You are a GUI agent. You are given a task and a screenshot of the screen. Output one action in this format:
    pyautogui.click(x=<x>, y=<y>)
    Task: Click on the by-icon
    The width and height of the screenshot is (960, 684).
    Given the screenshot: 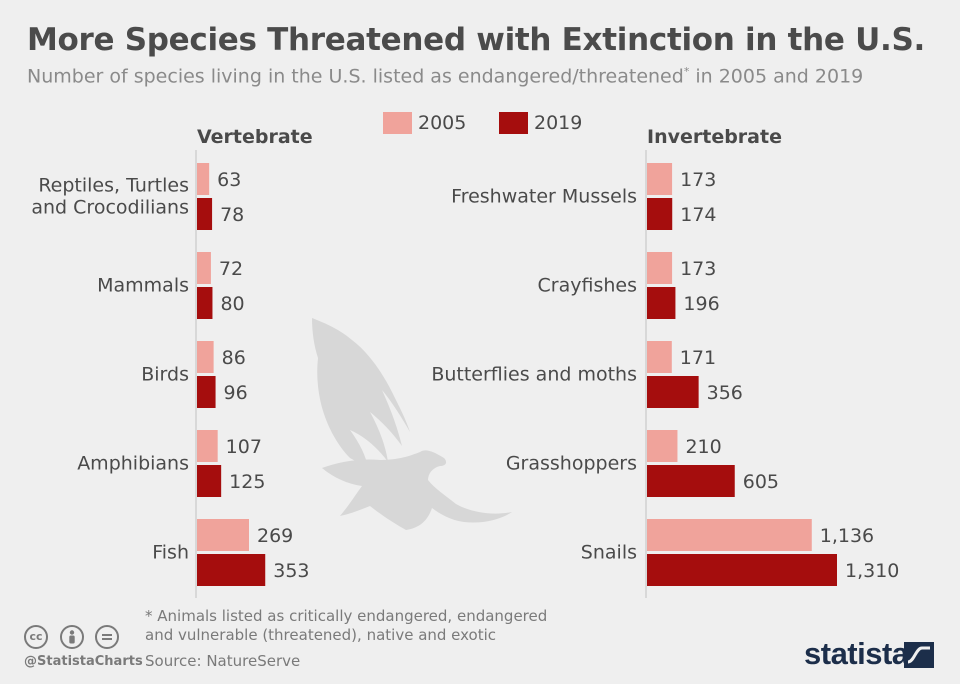 What is the action you would take?
    pyautogui.click(x=72, y=637)
    